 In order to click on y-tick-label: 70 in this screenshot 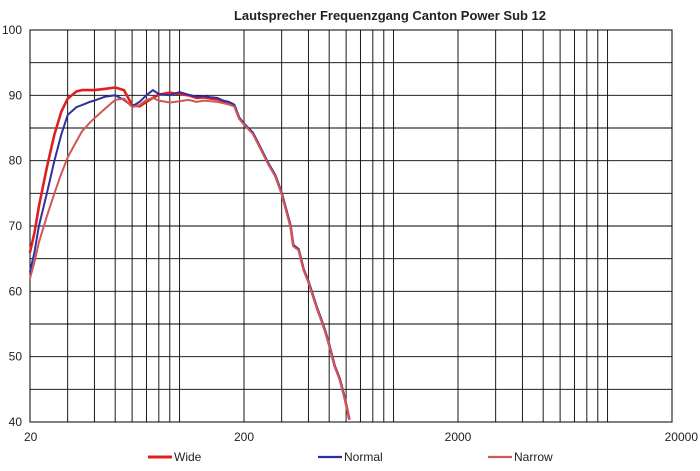, I will do `click(16, 226)`.